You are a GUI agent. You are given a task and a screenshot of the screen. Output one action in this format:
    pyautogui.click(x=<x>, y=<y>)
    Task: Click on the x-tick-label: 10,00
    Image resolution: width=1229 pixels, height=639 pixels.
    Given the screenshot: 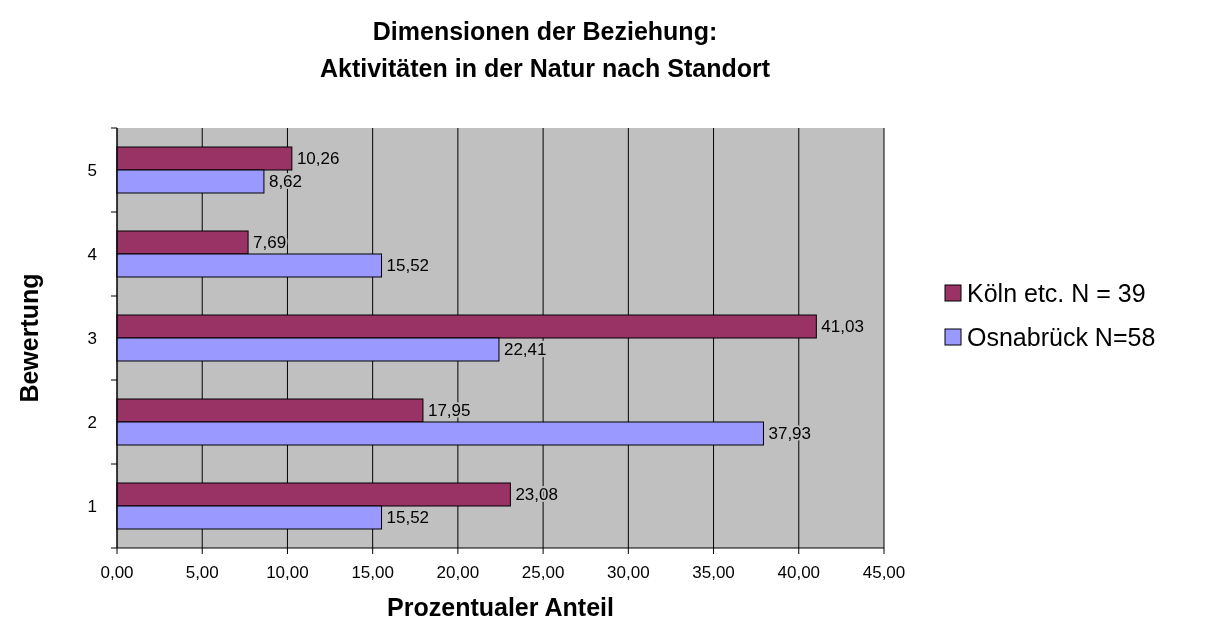 What is the action you would take?
    pyautogui.click(x=287, y=572)
    